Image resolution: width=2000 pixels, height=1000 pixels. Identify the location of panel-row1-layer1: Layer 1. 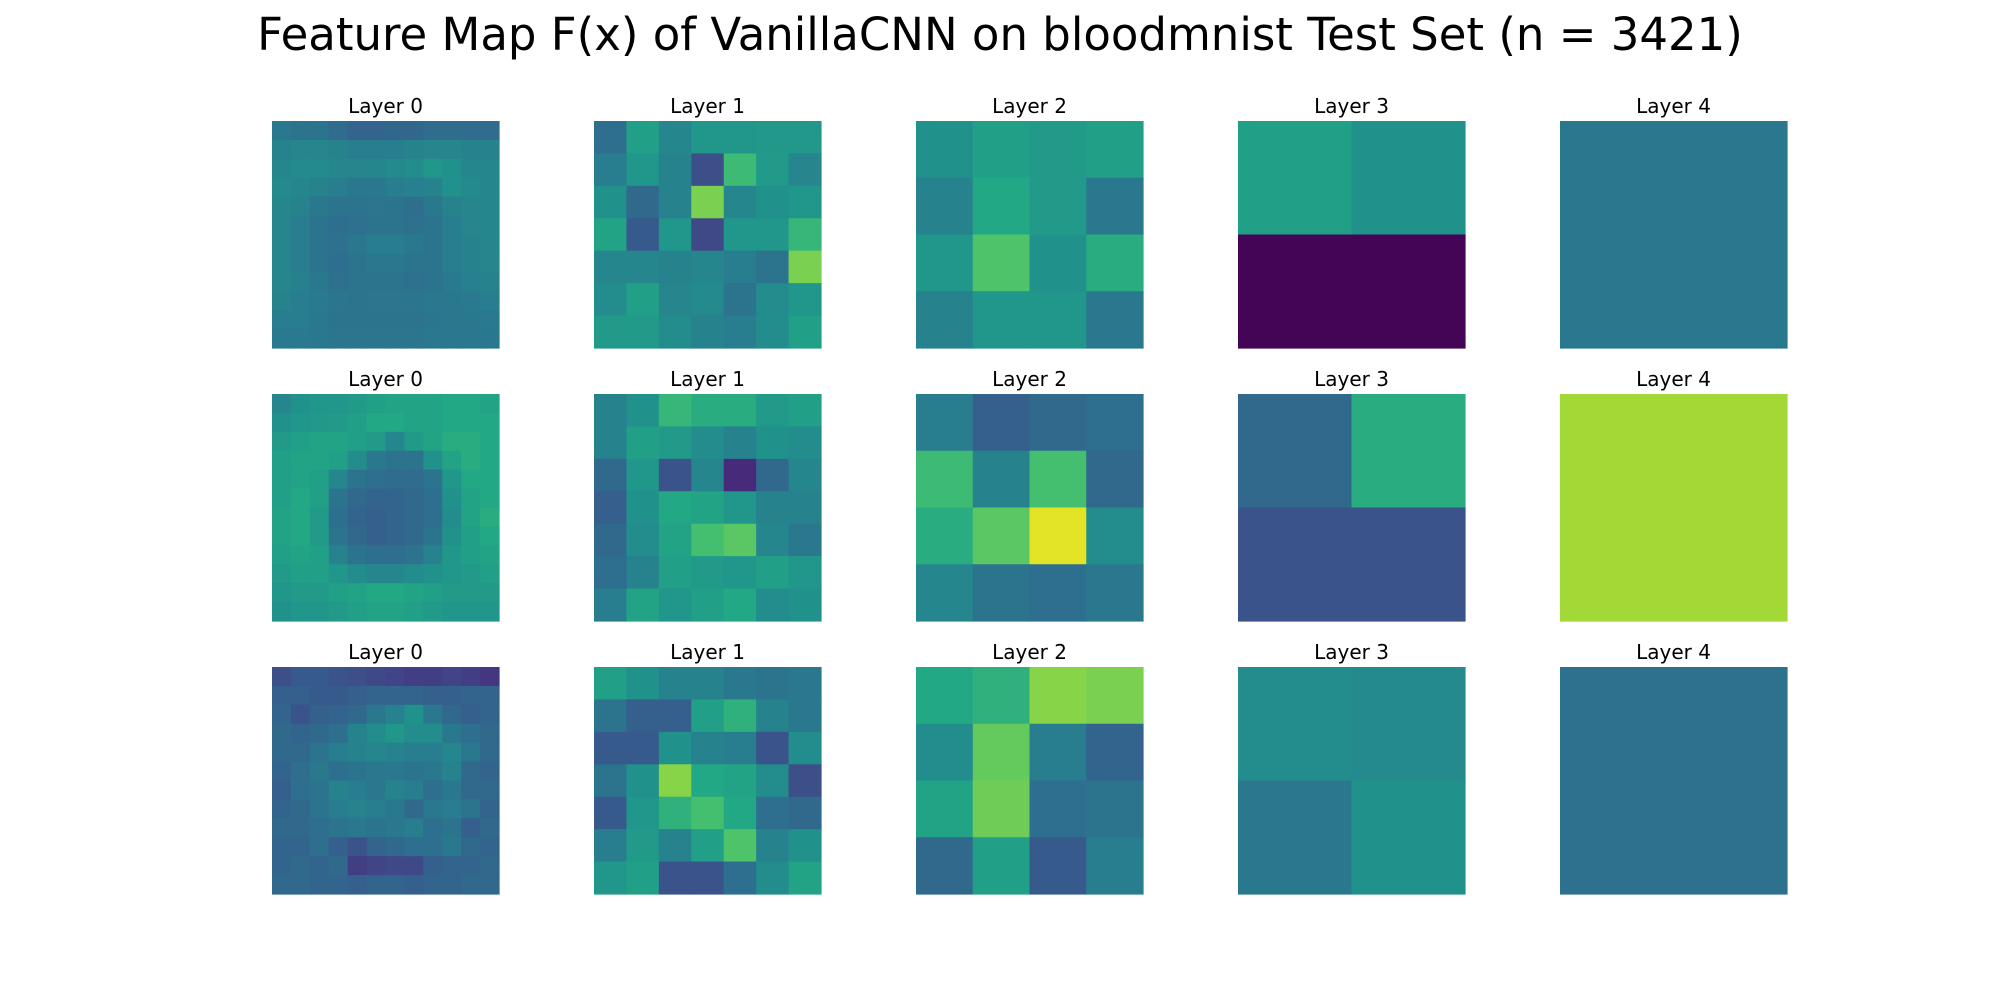
(708, 494).